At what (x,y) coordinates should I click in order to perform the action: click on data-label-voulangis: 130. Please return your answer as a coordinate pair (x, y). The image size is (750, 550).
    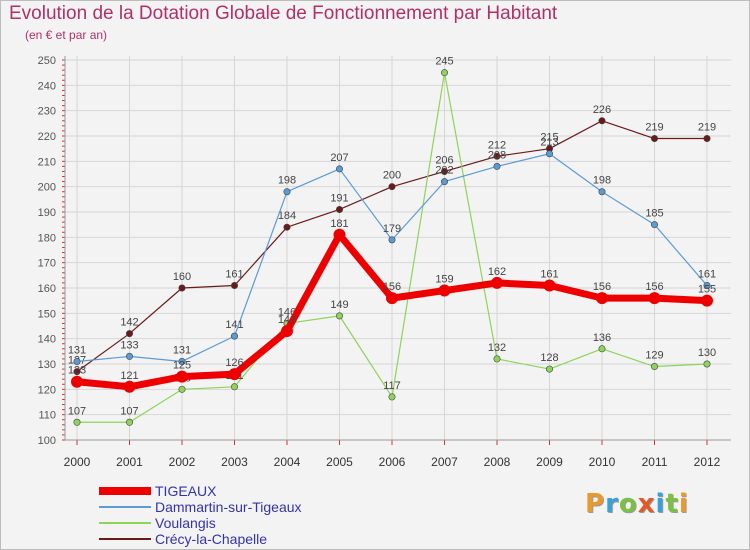
    Looking at the image, I should click on (707, 353).